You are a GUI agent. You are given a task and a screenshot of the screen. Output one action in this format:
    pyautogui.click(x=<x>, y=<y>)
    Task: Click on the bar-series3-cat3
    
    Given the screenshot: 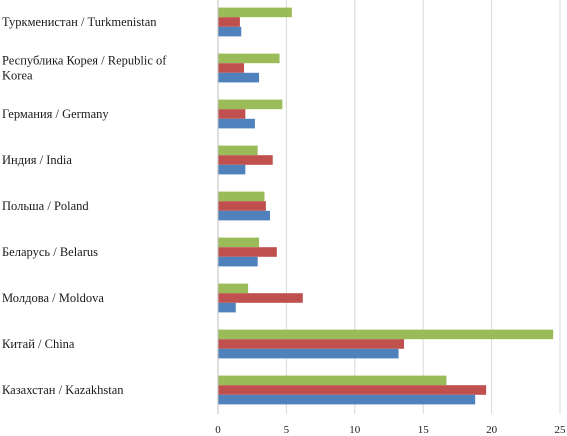 What is the action you would take?
    pyautogui.click(x=236, y=123)
    